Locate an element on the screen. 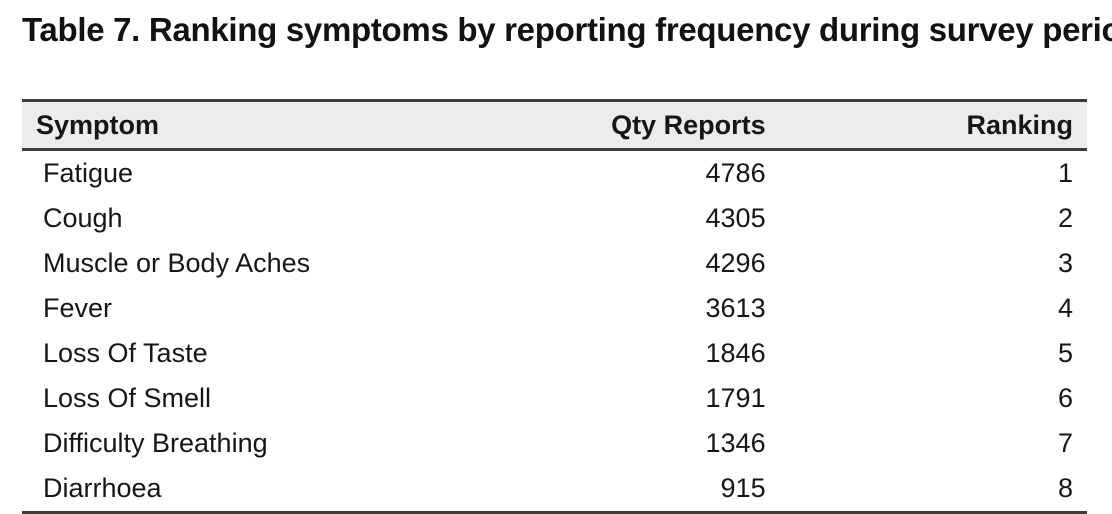 This screenshot has height=514, width=1112. cell-ranking: 4 is located at coordinates (1065, 308).